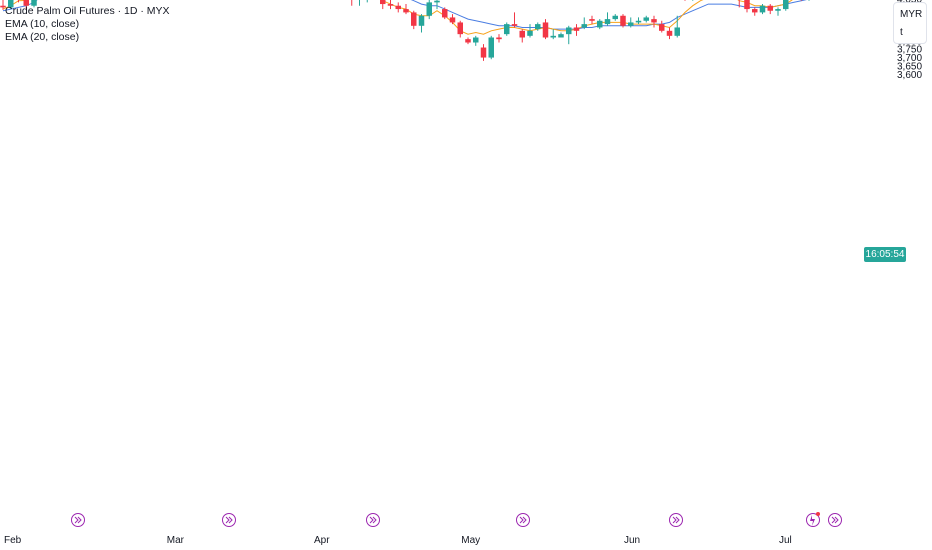  I want to click on x-tick-label: Jun, so click(632, 540).